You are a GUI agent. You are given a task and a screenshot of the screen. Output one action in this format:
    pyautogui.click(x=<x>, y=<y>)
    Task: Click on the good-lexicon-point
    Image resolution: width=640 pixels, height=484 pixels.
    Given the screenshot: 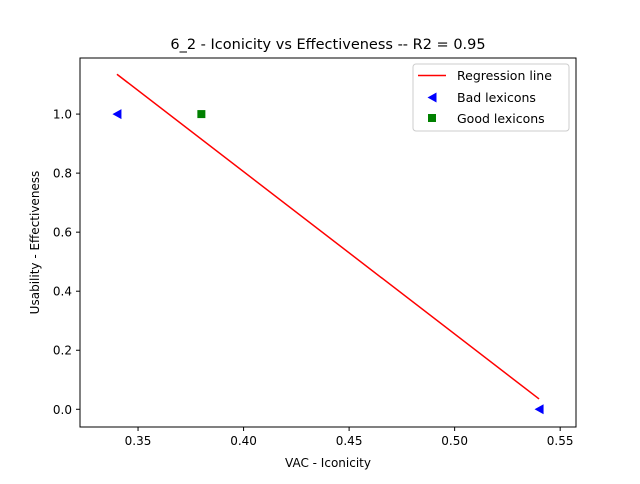 What is the action you would take?
    pyautogui.click(x=201, y=114)
    